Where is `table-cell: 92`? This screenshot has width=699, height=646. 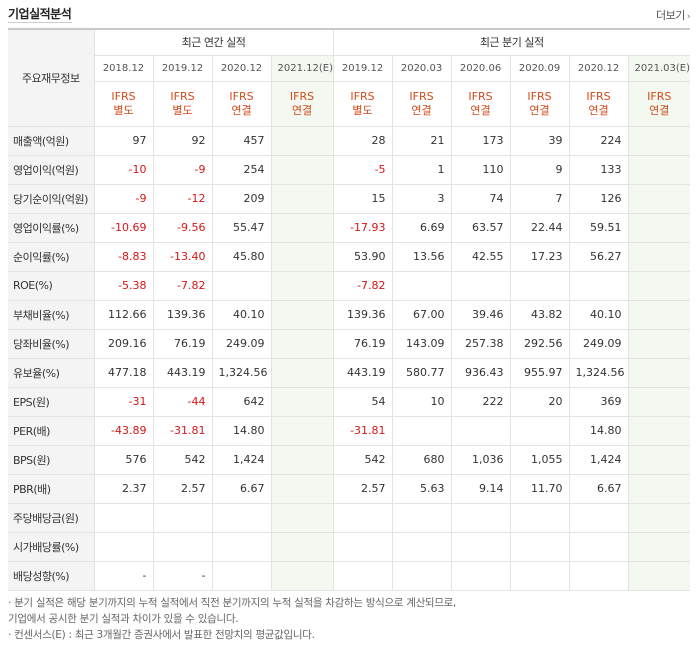 table-cell: 92 is located at coordinates (182, 140).